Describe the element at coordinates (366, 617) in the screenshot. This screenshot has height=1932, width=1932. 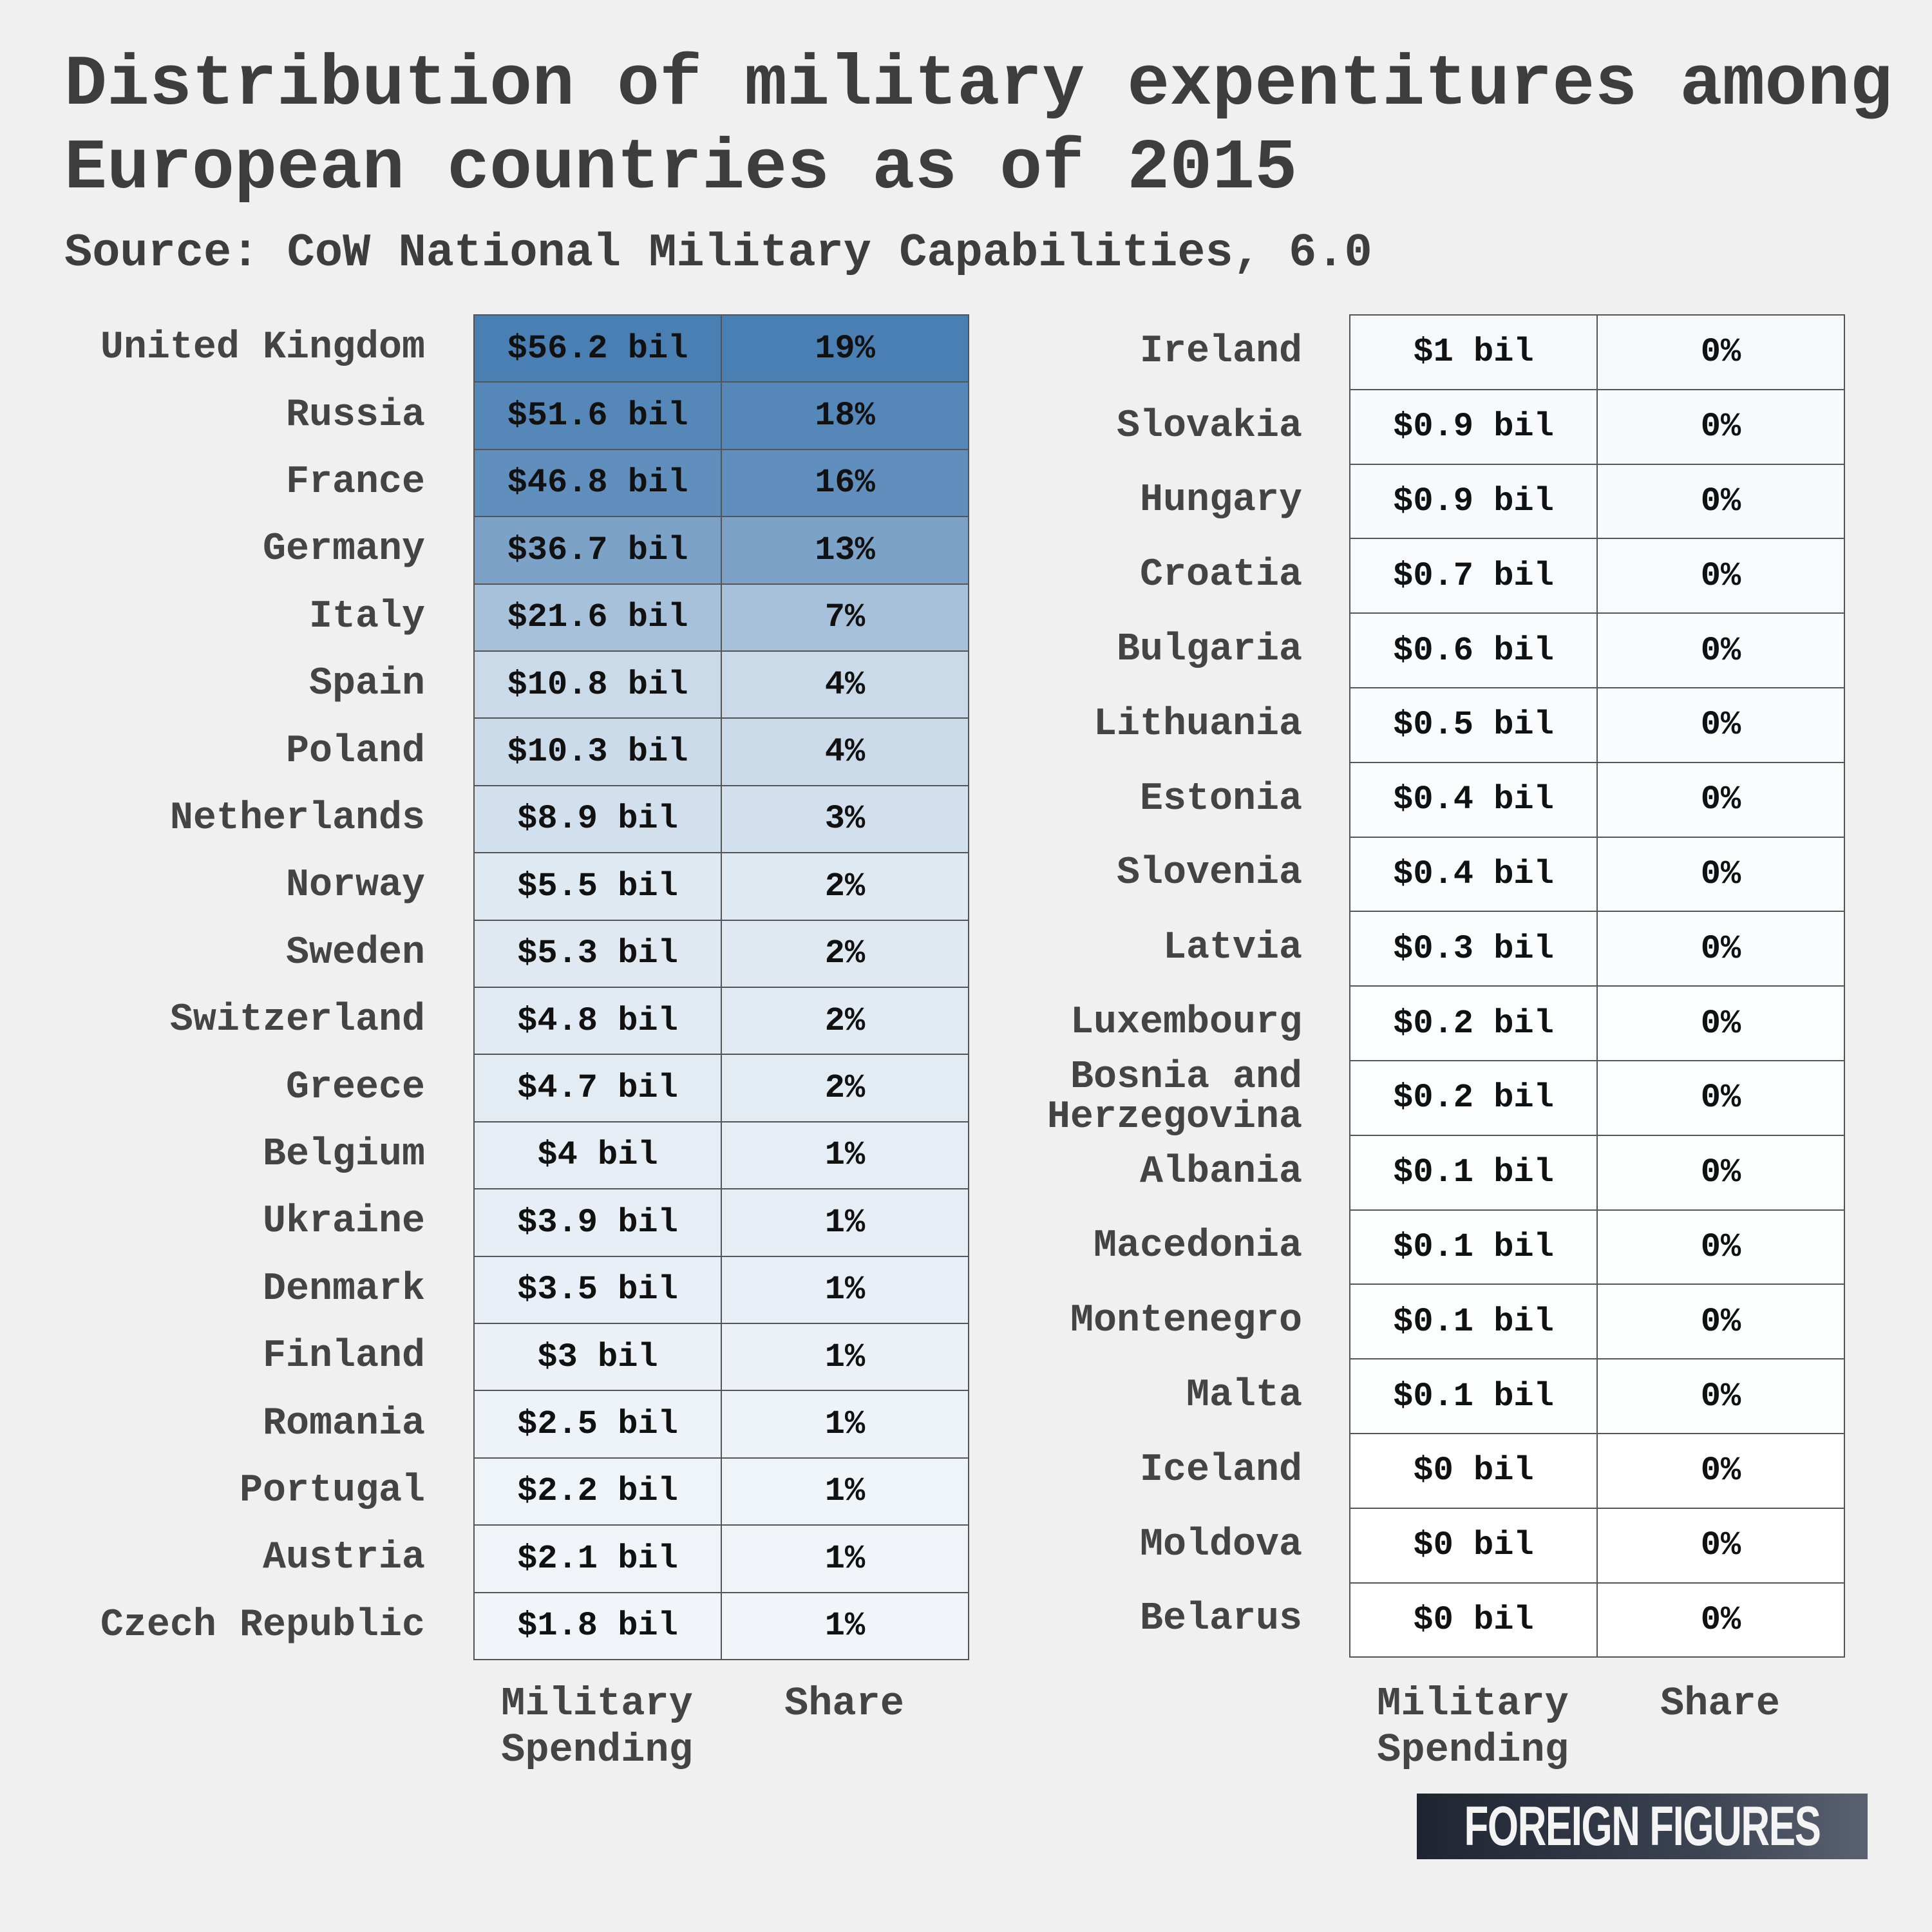
I see `country-label: Italy` at that location.